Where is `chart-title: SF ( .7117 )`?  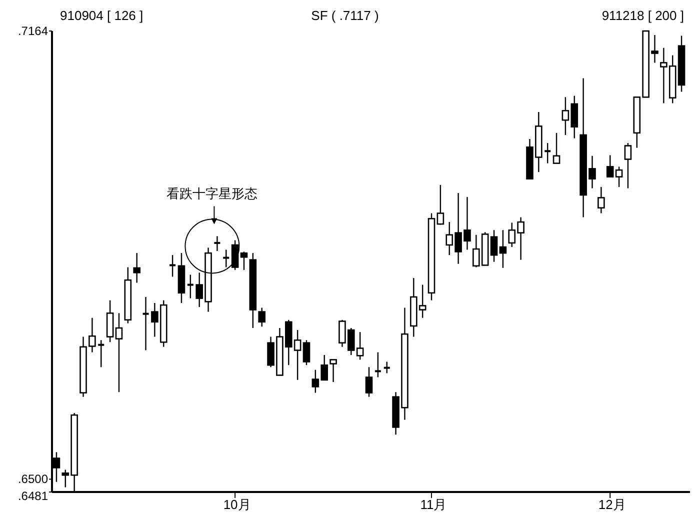 chart-title: SF ( .7117 ) is located at coordinates (345, 15).